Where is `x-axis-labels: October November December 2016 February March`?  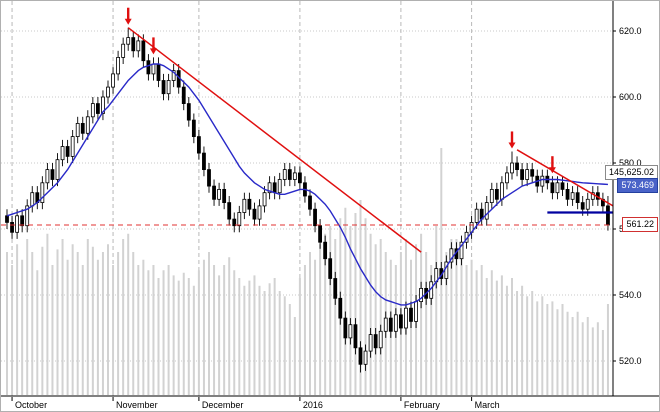 x-axis-labels: October November December 2016 February March is located at coordinates (255, 403).